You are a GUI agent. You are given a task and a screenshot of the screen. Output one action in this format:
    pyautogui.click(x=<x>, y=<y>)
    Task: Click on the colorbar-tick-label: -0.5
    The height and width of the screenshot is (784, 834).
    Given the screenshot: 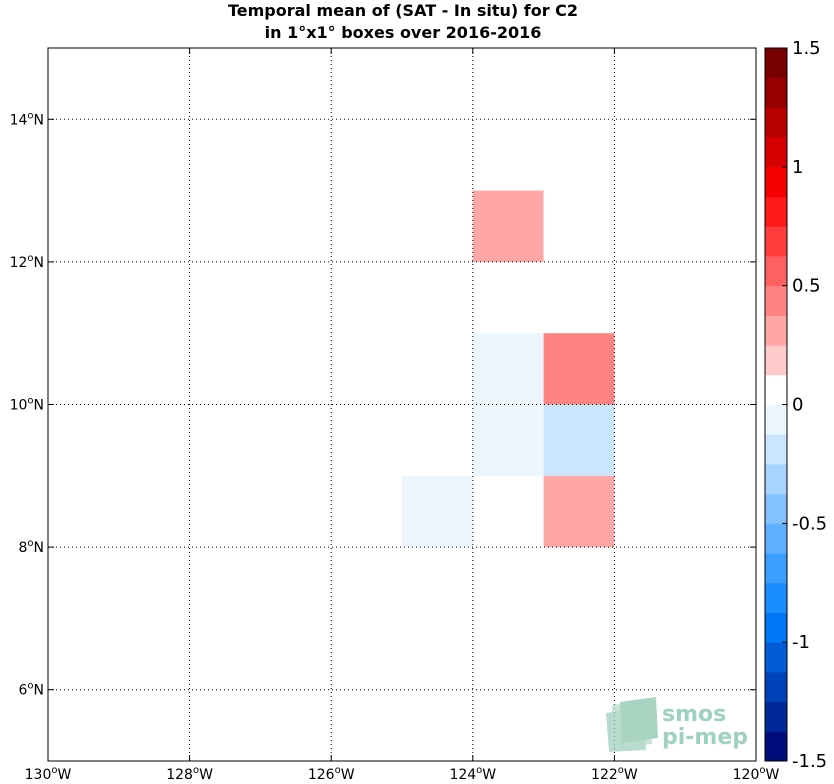 What is the action you would take?
    pyautogui.click(x=809, y=523)
    